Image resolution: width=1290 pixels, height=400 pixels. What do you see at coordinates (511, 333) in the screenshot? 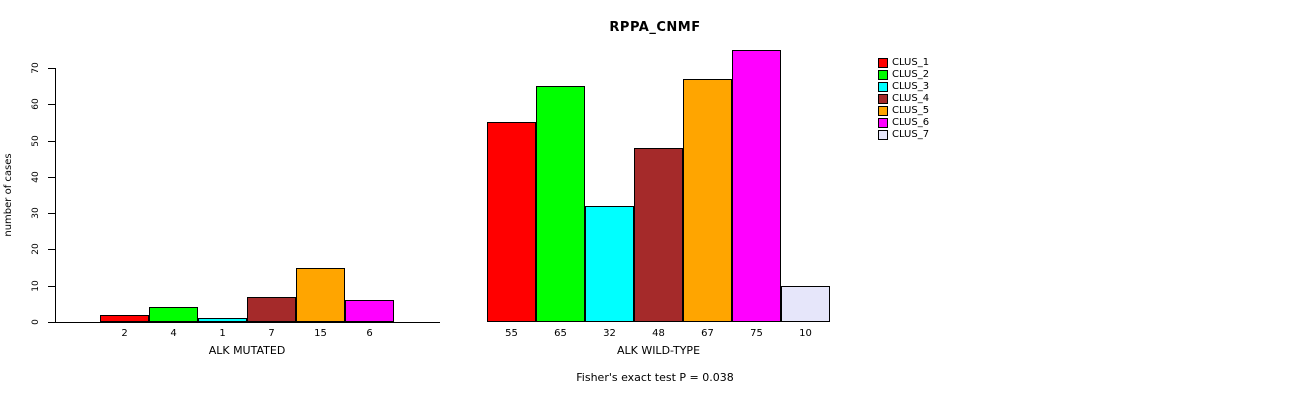
I see `bar-value-label: 55` at bounding box center [511, 333].